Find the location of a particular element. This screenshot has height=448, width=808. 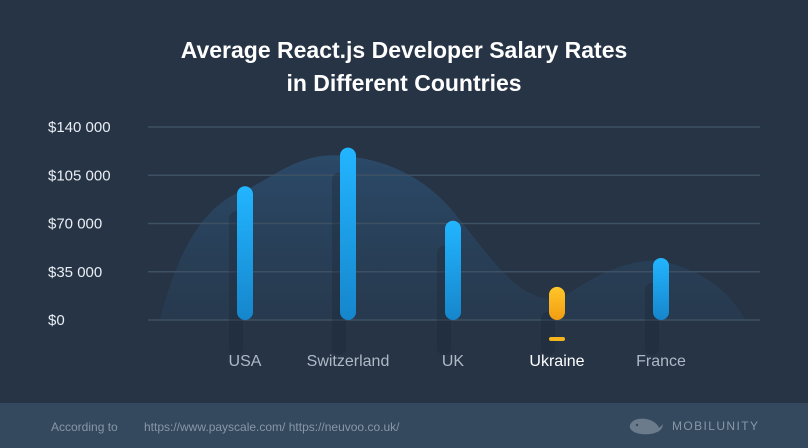

highlight-marker is located at coordinates (557, 339).